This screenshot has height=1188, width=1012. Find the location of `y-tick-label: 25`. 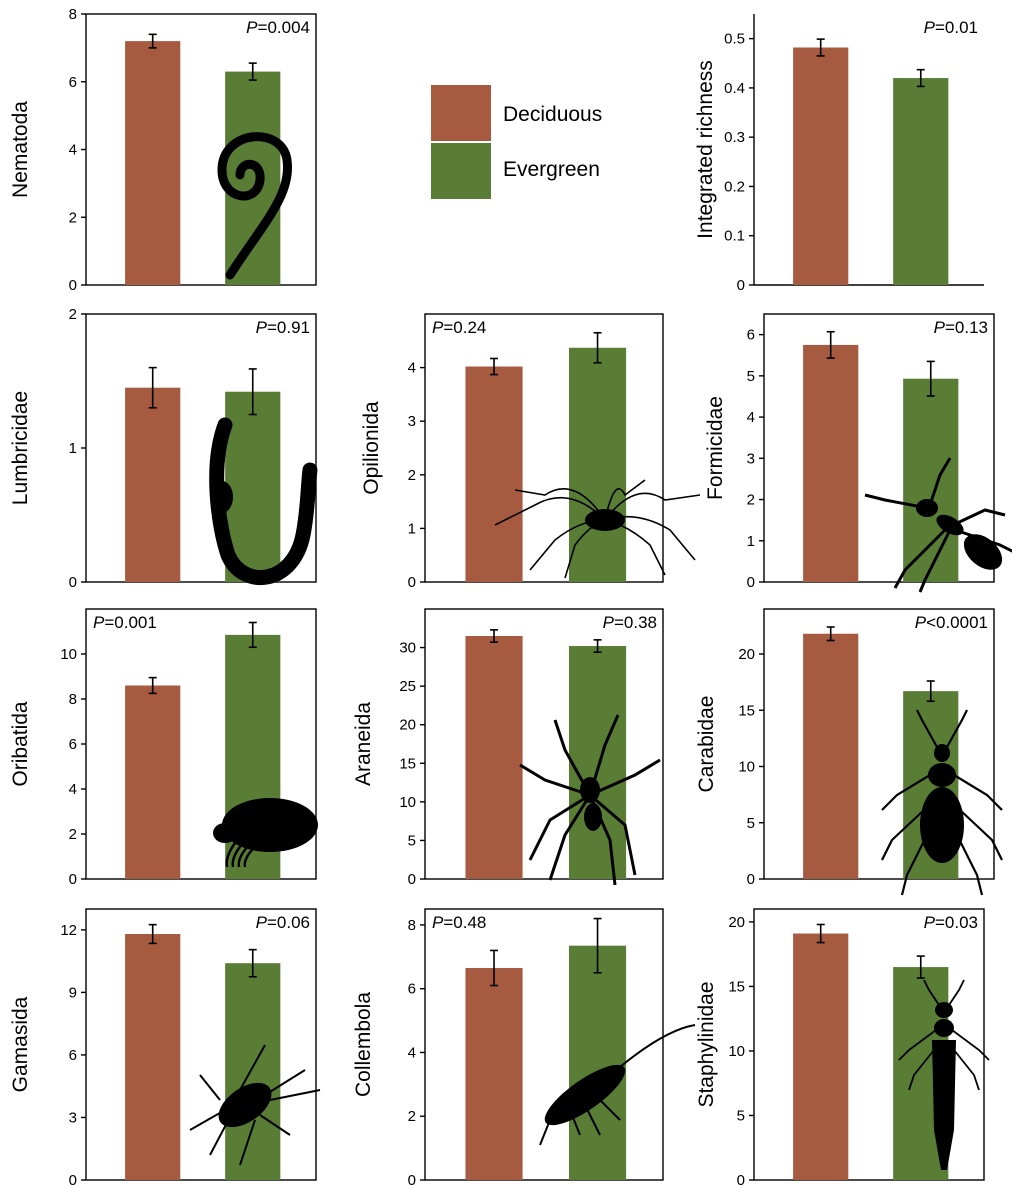

y-tick-label: 25 is located at coordinates (407, 686).